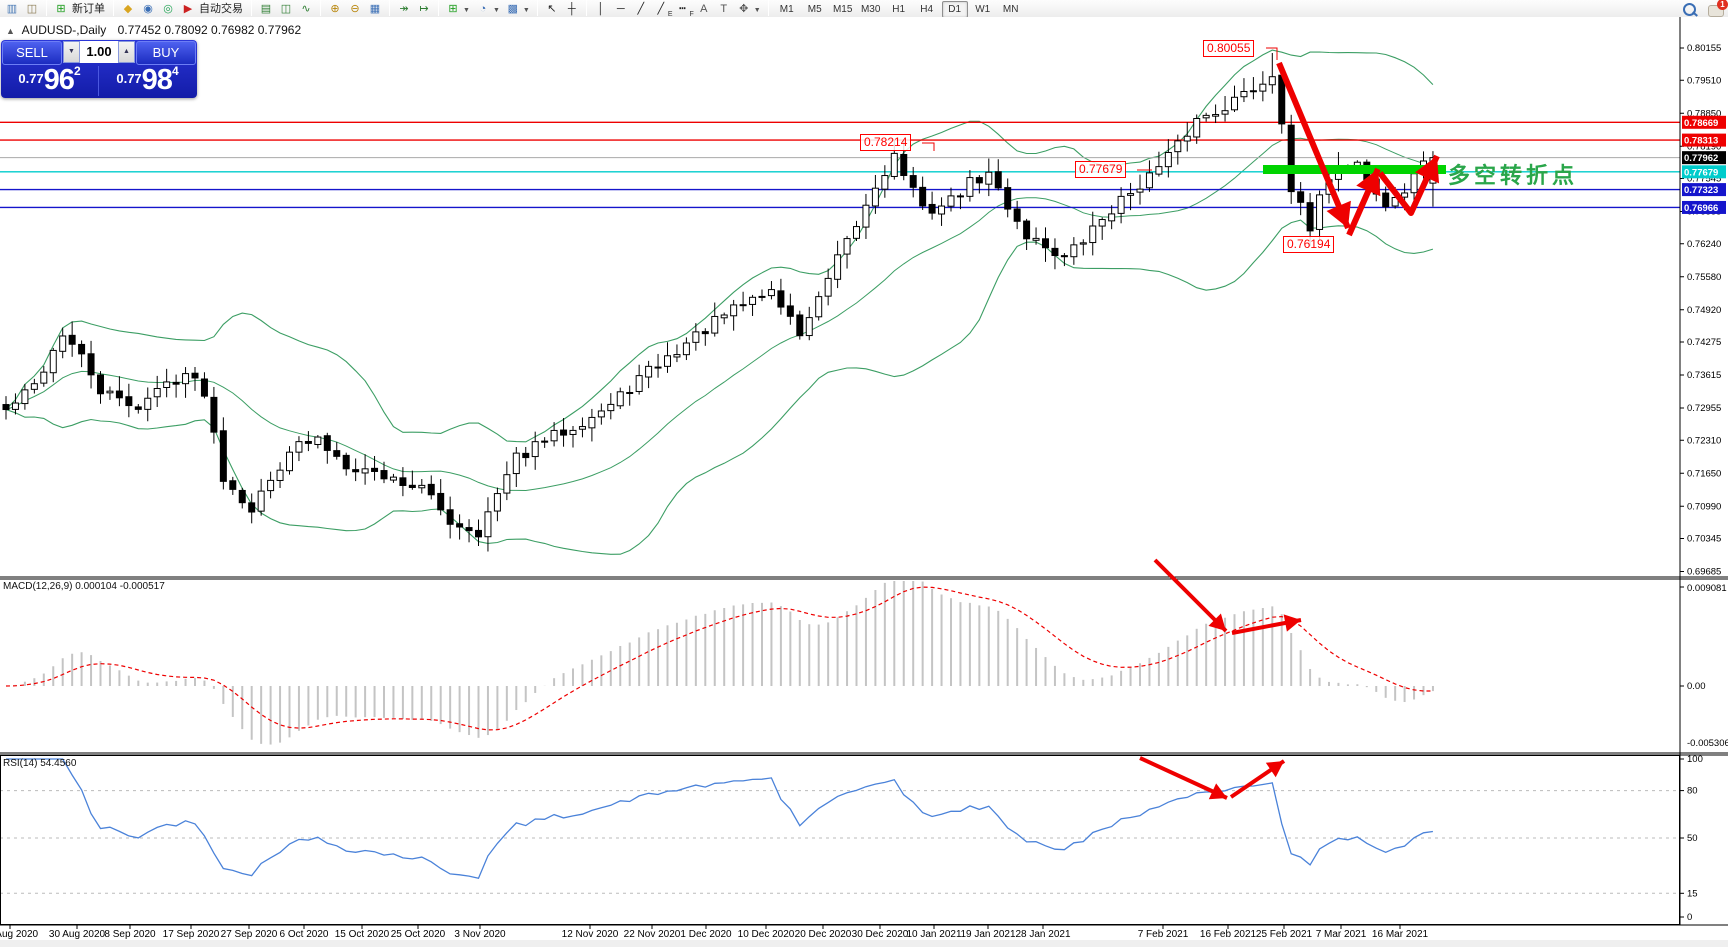 The height and width of the screenshot is (947, 1728). What do you see at coordinates (719, 663) in the screenshot?
I see `macd-pane` at bounding box center [719, 663].